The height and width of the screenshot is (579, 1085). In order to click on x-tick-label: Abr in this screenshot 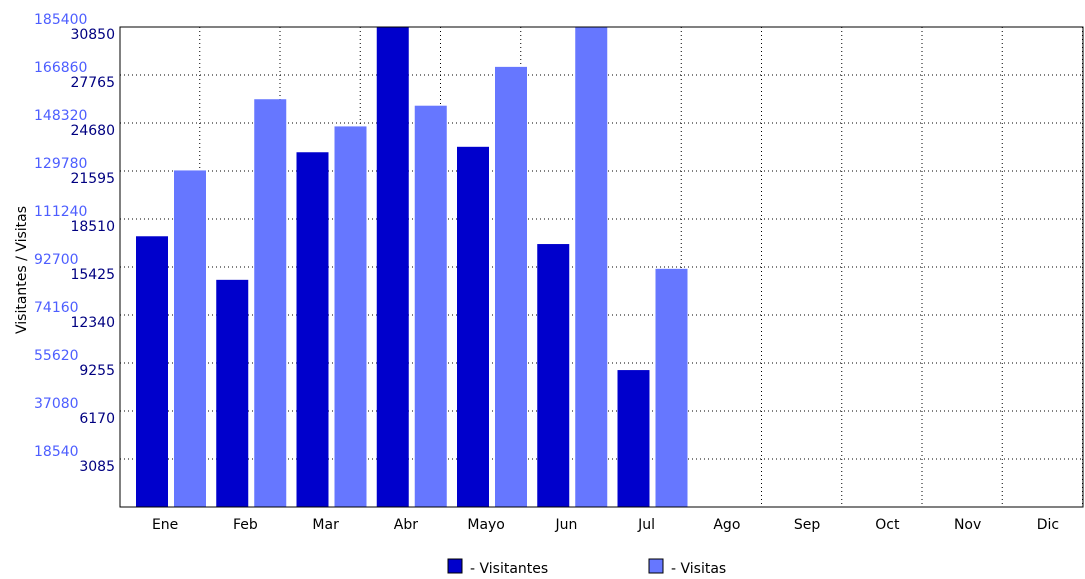, I will do `click(406, 525)`.